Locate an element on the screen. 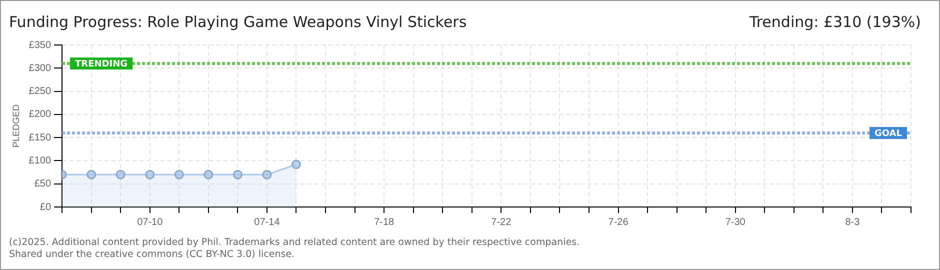  text: Shared under the creative commons (CC BY-NC 3.0) license. is located at coordinates (152, 255).